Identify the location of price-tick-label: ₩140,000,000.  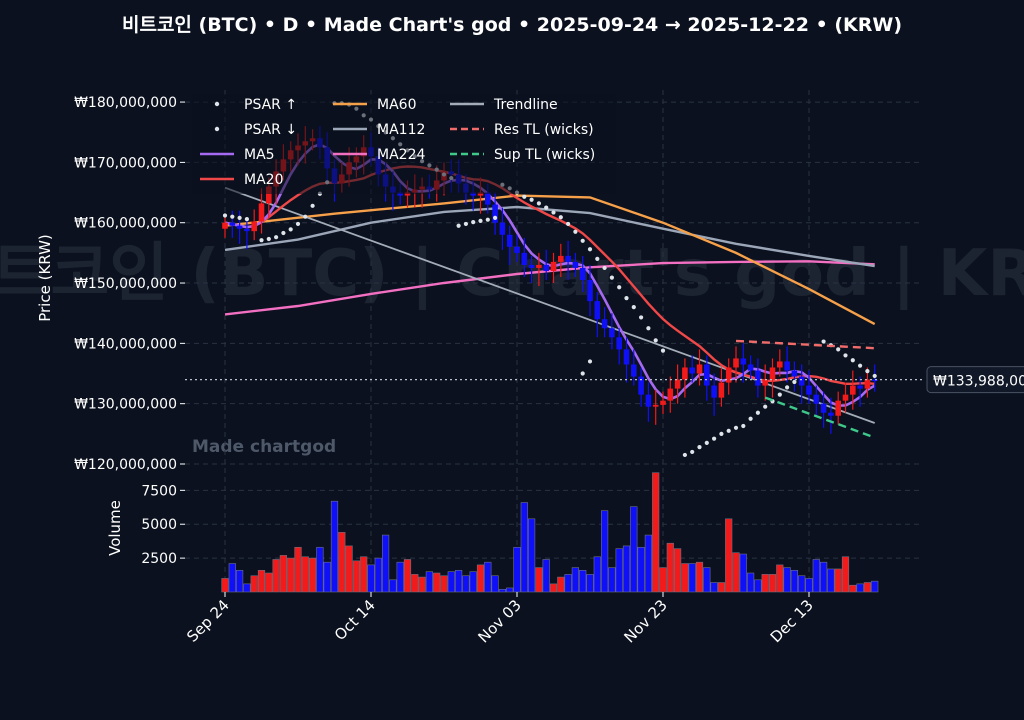
(125, 344).